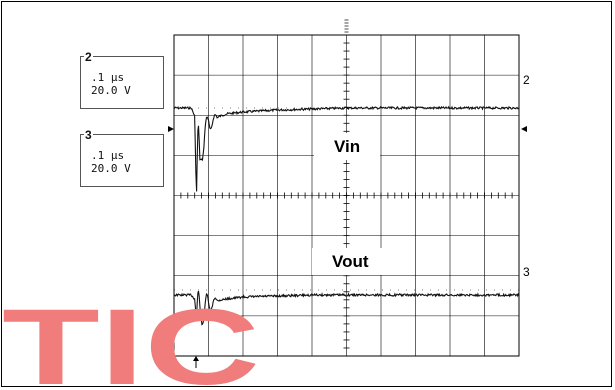 Image resolution: width=615 pixels, height=390 pixels. Describe the element at coordinates (526, 80) in the screenshot. I see `channel-2-marker: 2` at that location.